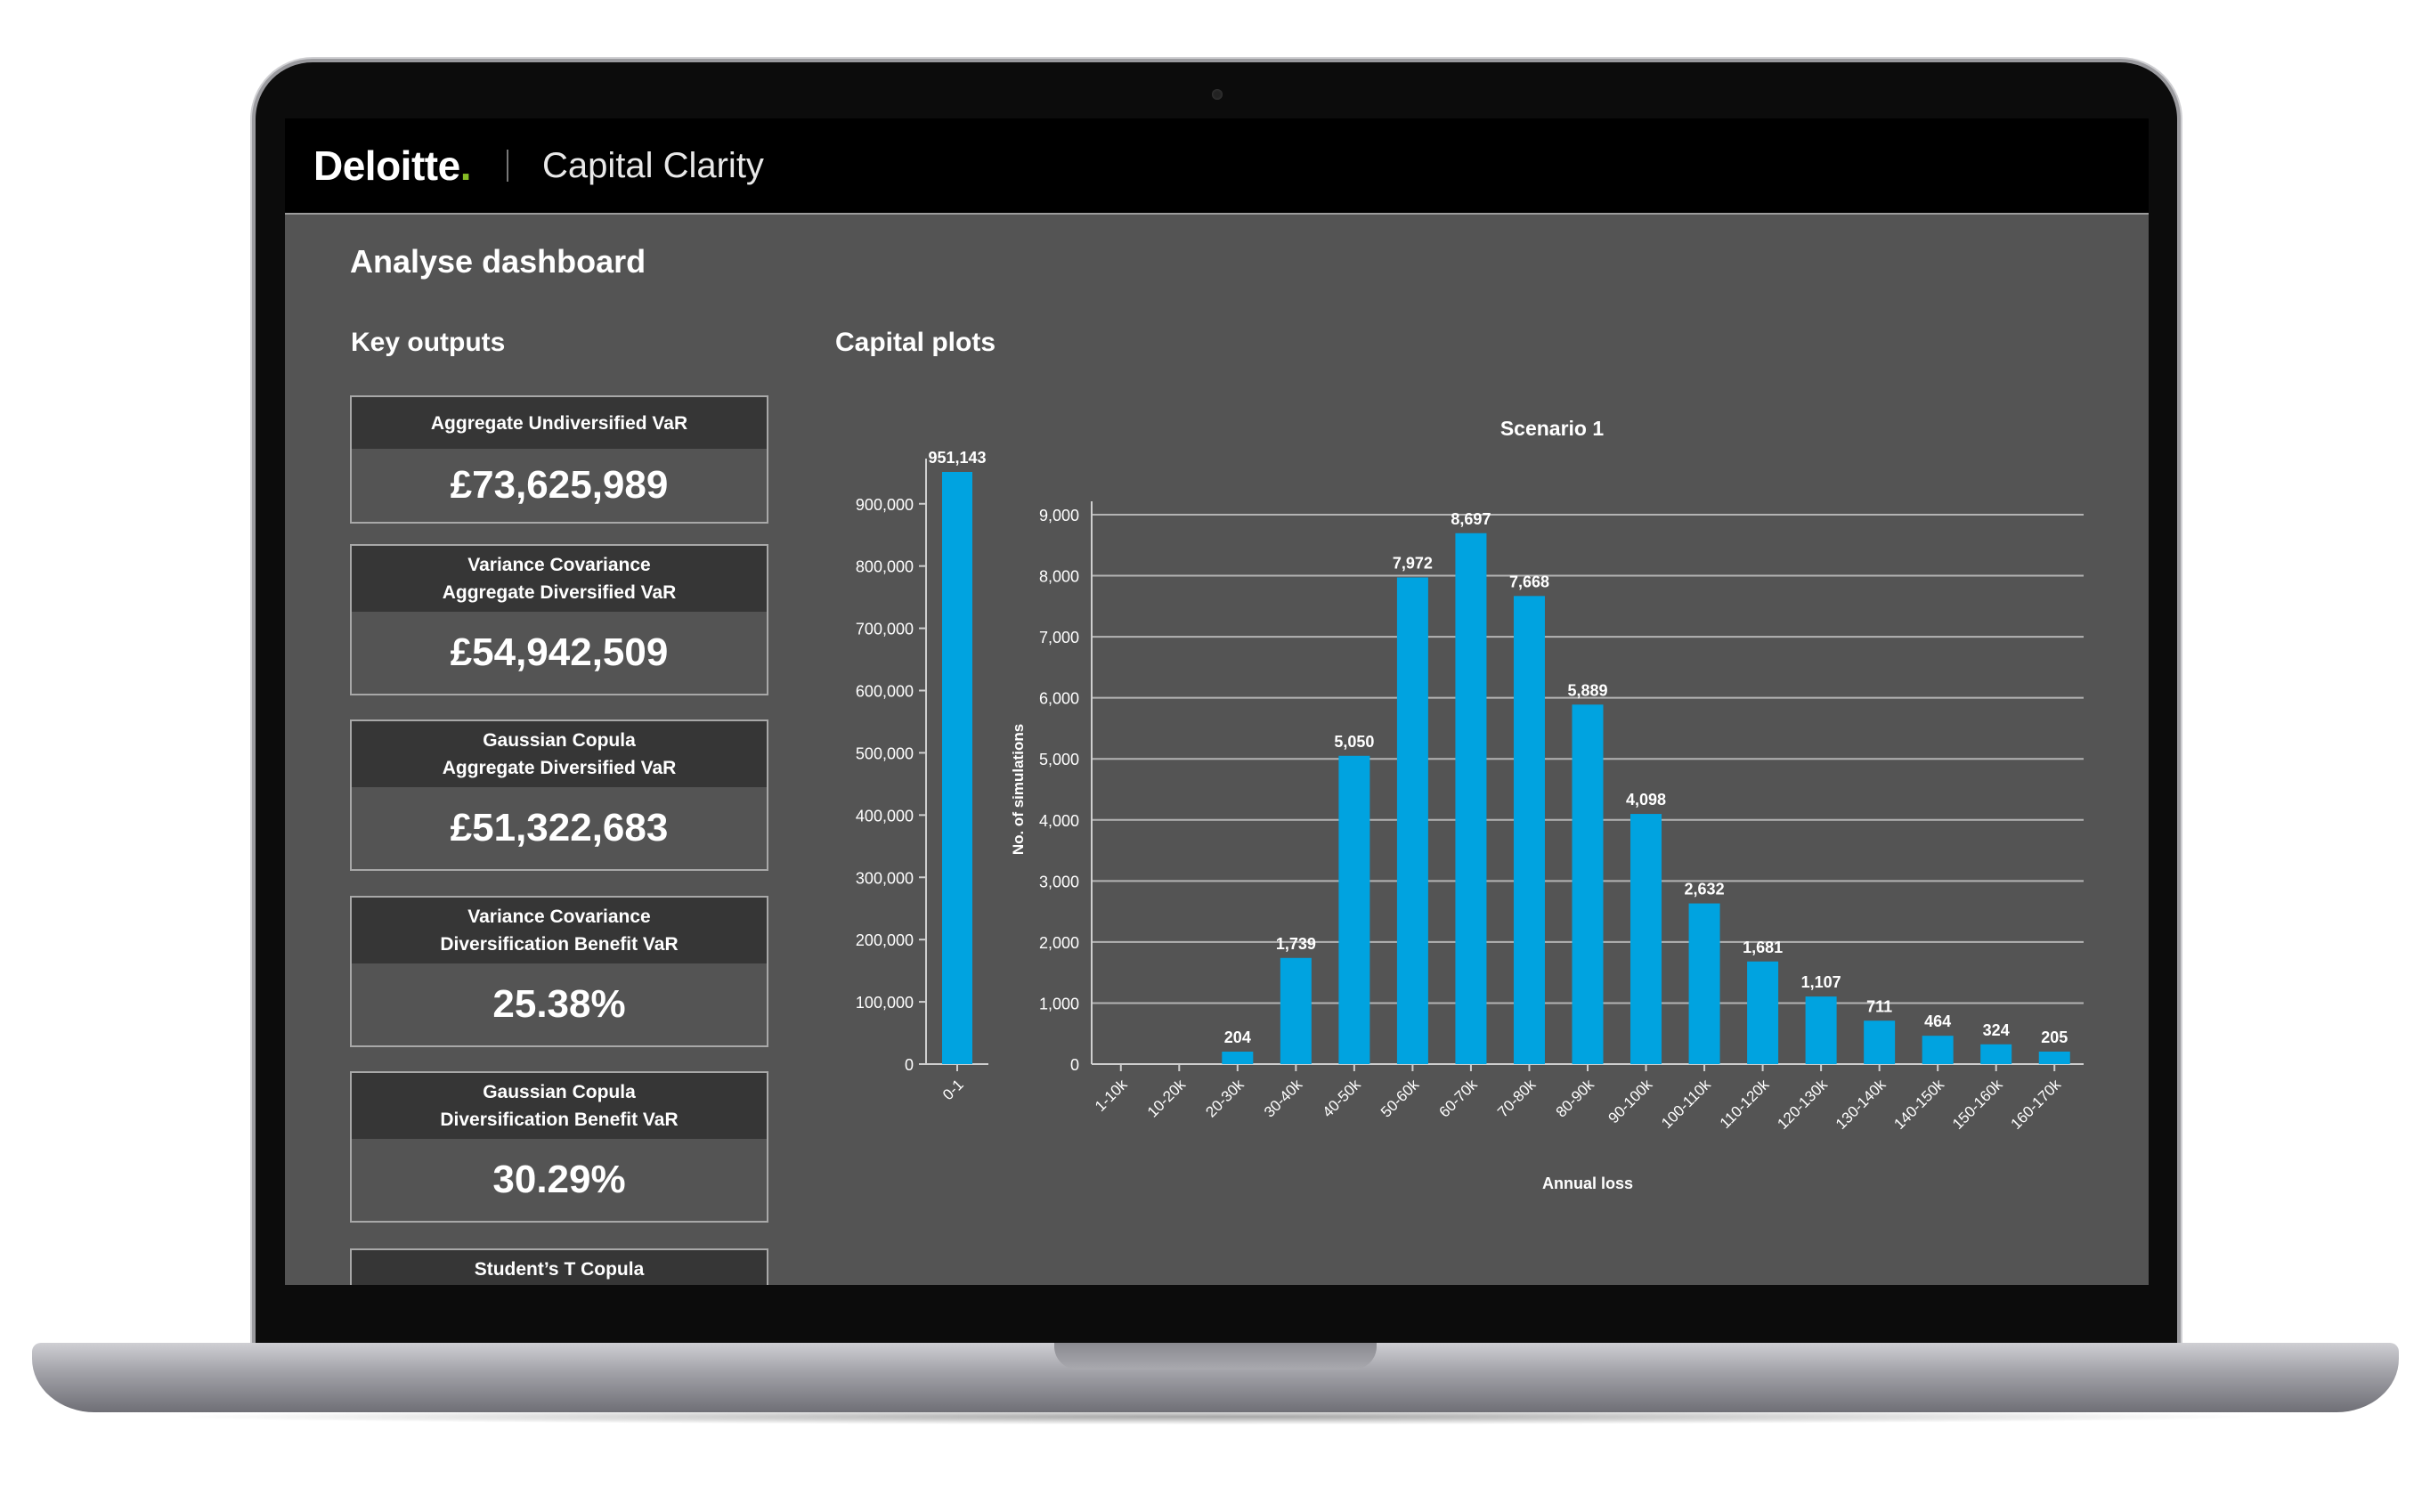 This screenshot has height=1512, width=2430. What do you see at coordinates (559, 459) in the screenshot?
I see `output-card: Aggregate Undiversified VaR £73,625,989` at bounding box center [559, 459].